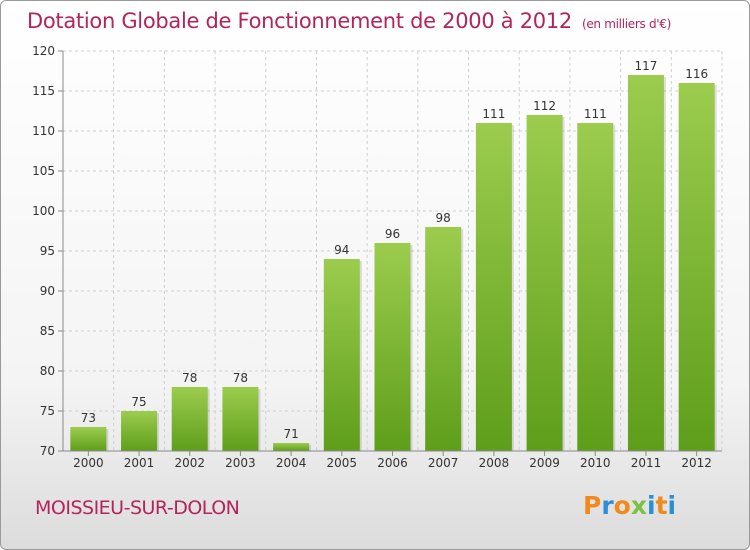 This screenshot has height=550, width=750. What do you see at coordinates (47, 251) in the screenshot?
I see `y-tick-label: 95` at bounding box center [47, 251].